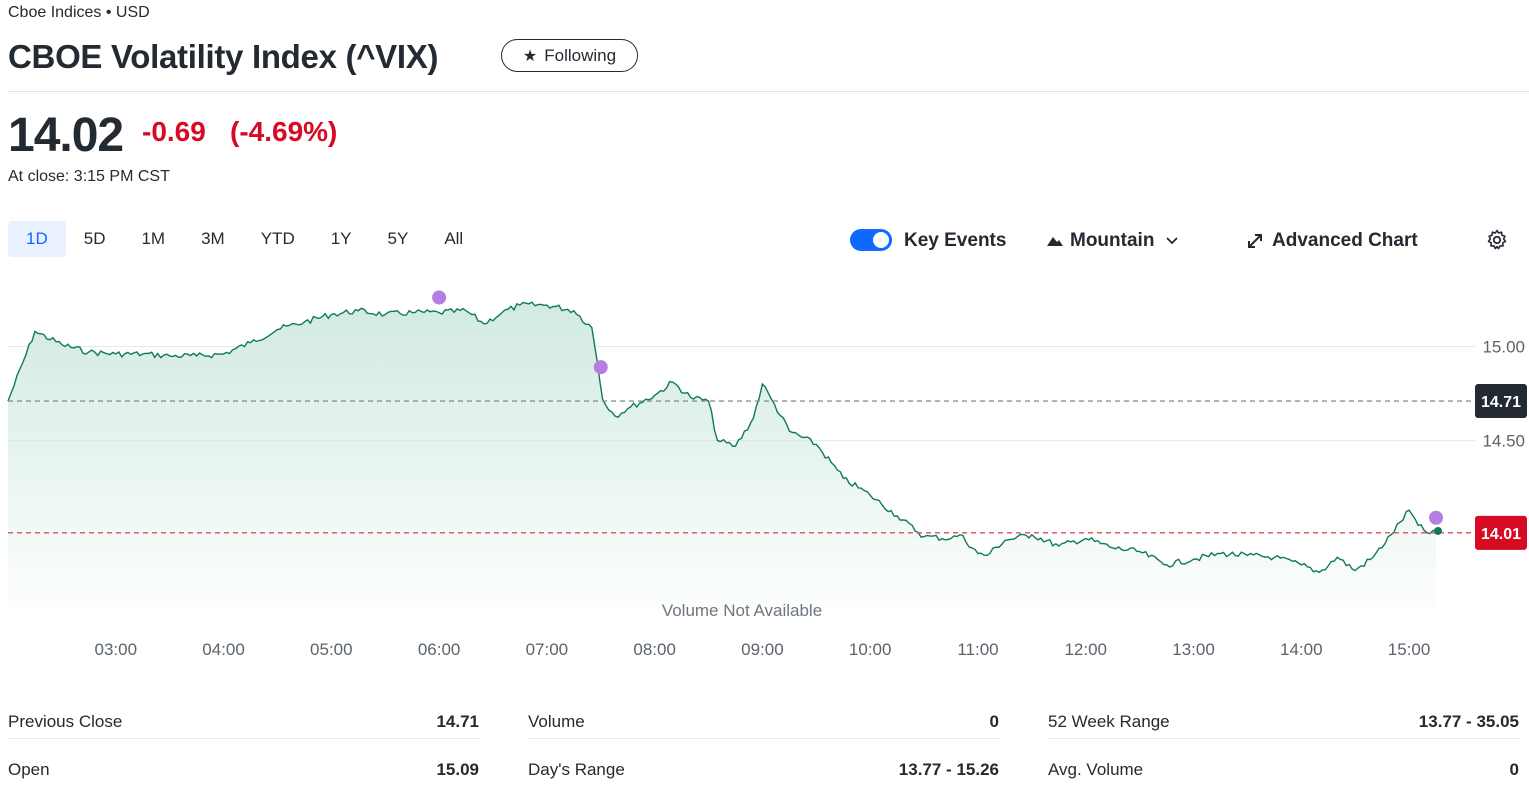  Describe the element at coordinates (1438, 530) in the screenshot. I see `last-price-dot` at that location.